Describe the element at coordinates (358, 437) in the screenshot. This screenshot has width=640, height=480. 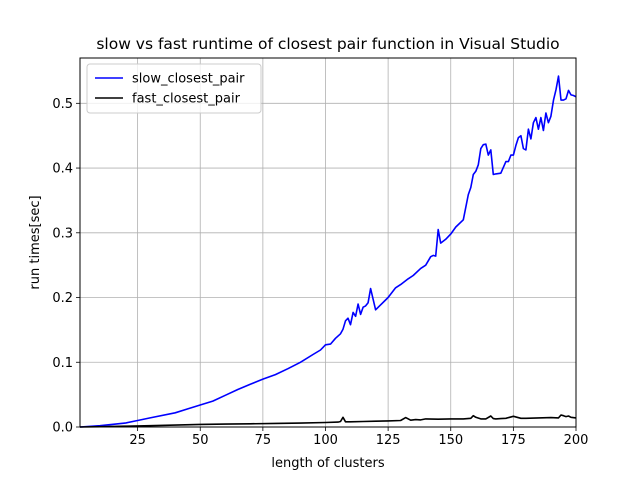
I see `x-axis-ticks: 25 50 75 100 125 150 175 200` at that location.